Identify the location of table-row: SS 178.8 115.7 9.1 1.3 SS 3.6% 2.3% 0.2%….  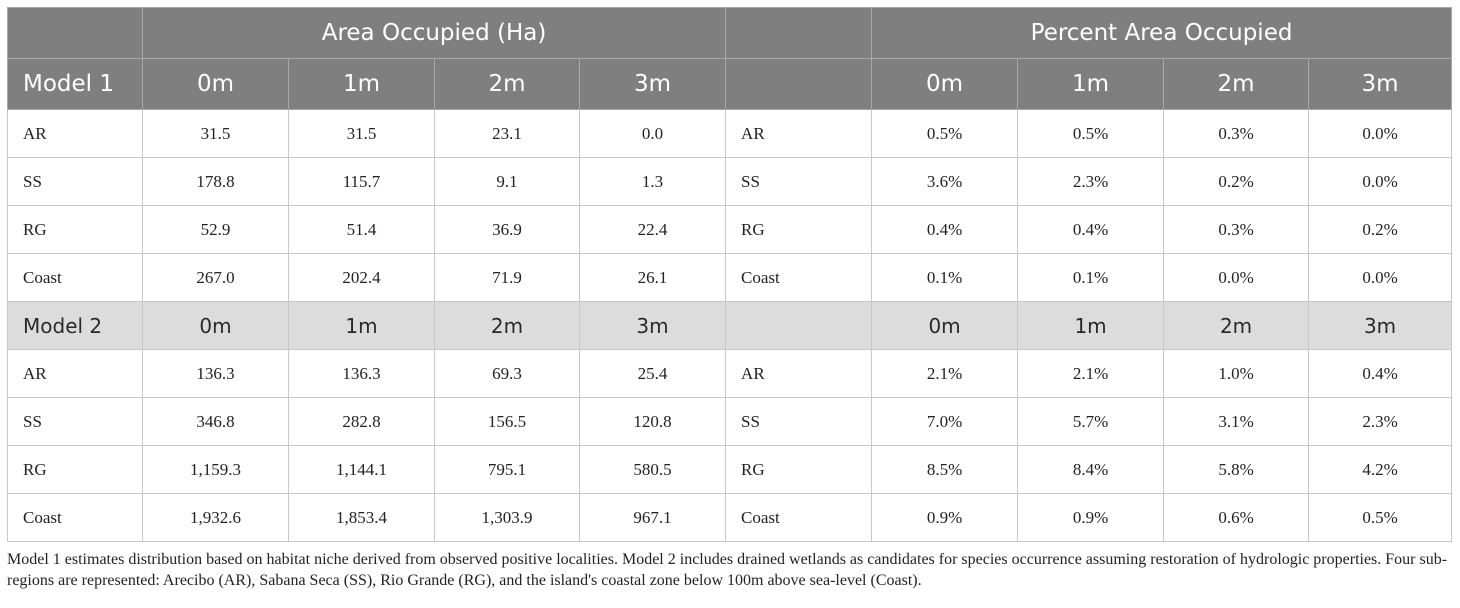
(730, 181).